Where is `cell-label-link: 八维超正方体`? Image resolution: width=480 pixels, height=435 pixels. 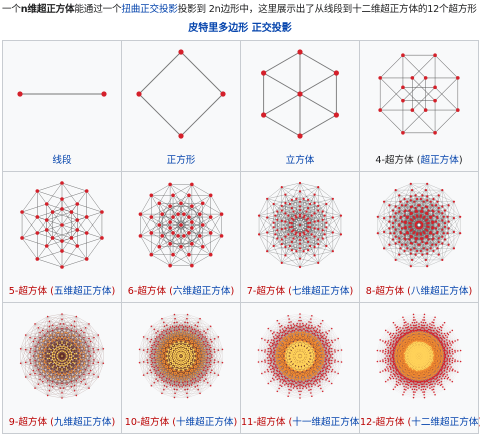
cell-label-link: 八维超正方体 is located at coordinates (440, 291).